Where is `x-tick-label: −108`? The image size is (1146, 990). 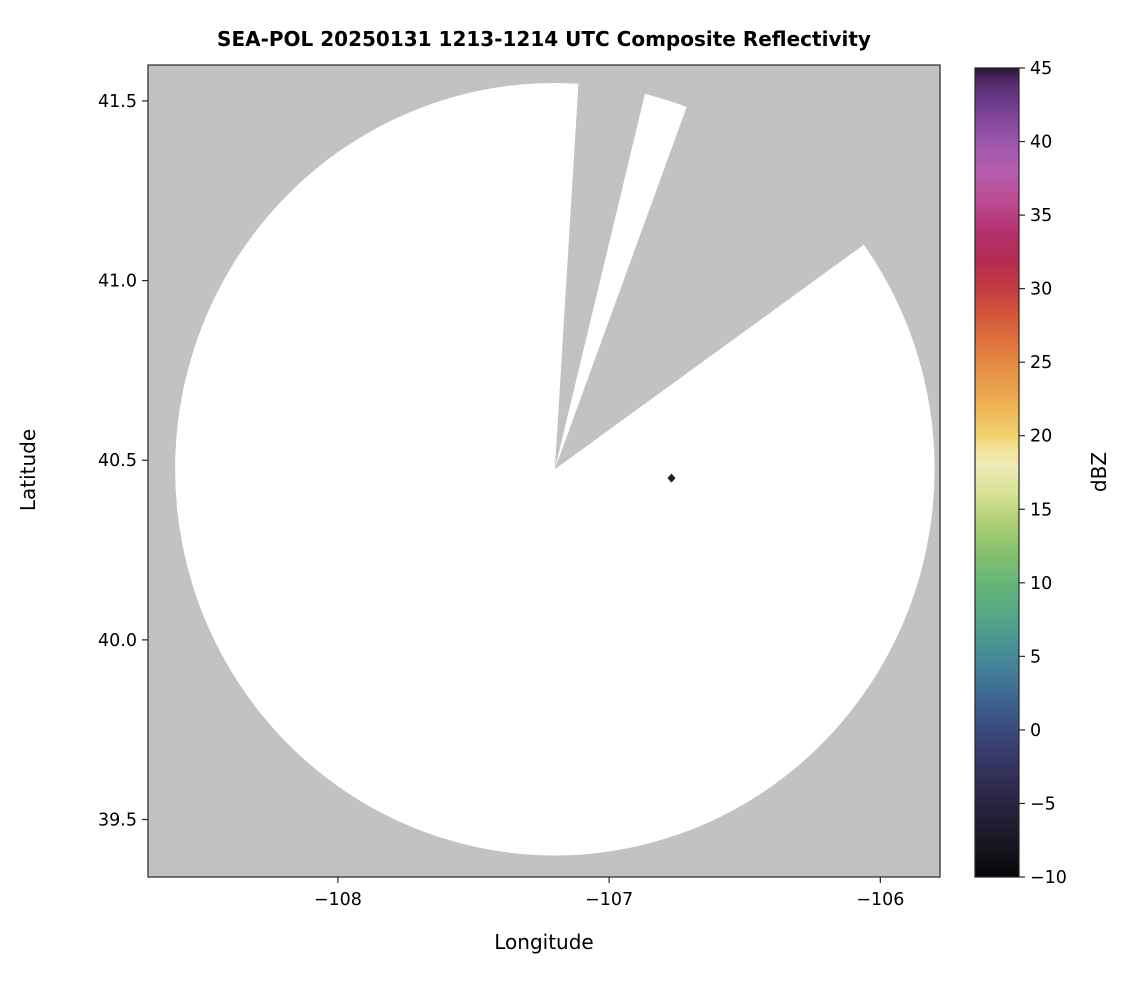 x-tick-label: −108 is located at coordinates (338, 900).